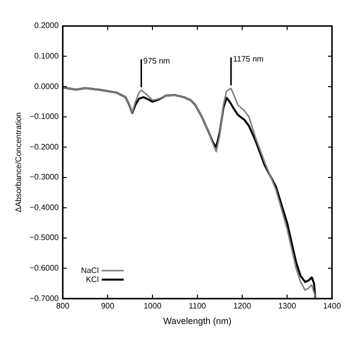 This screenshot has height=341, width=360. What do you see at coordinates (47, 25) in the screenshot?
I see `y-tick-label: 0.2000` at bounding box center [47, 25].